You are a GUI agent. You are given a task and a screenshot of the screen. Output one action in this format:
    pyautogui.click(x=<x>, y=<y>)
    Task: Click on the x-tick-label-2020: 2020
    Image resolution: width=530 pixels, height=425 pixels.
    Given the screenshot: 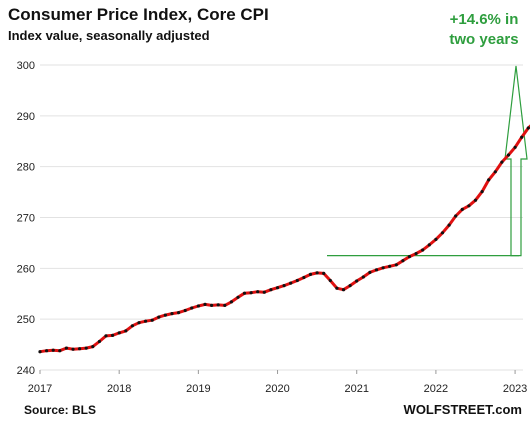 What is the action you would take?
    pyautogui.click(x=277, y=389)
    